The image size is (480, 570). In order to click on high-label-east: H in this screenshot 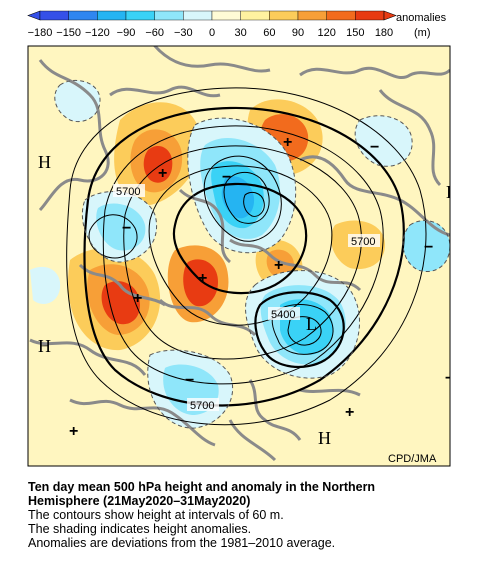, I will do `click(452, 192)`.